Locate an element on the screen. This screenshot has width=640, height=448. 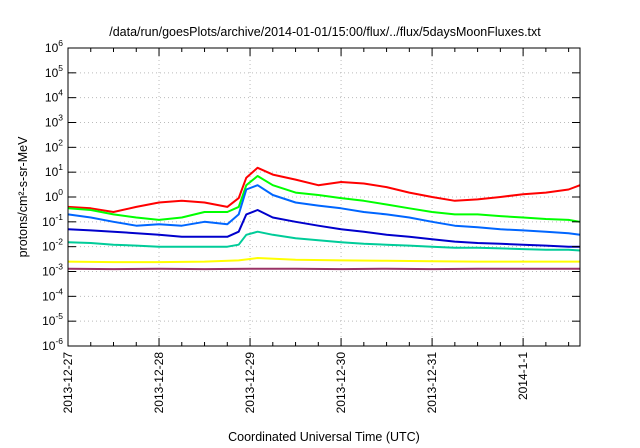
x-tick-label: 2013-12-30 is located at coordinates (341, 383).